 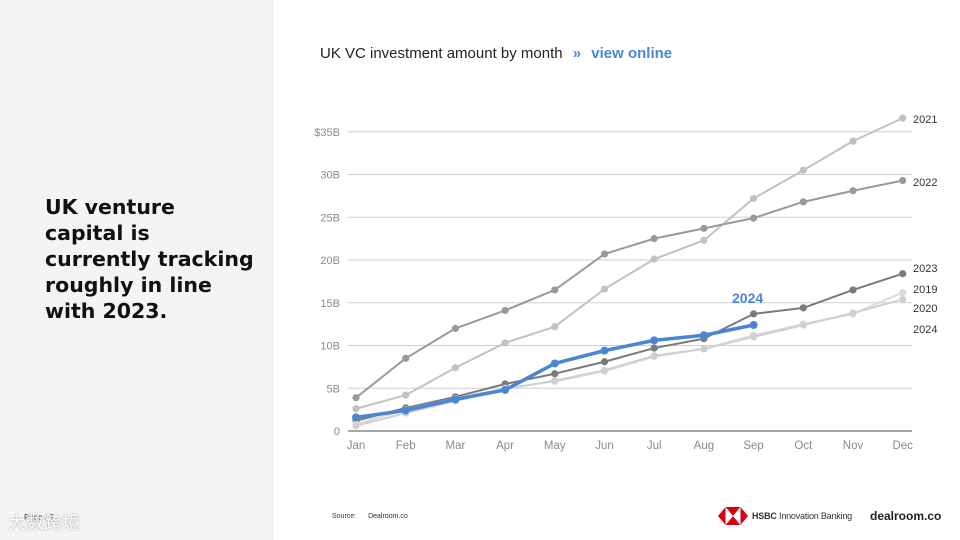 I want to click on source-value: Dealroom.co, so click(x=388, y=516).